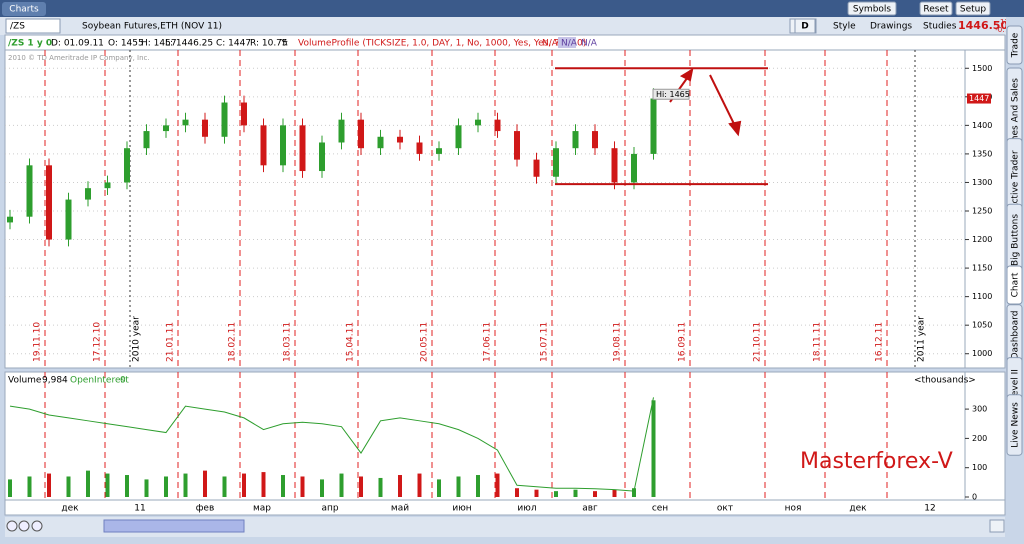 Image resolution: width=1024 pixels, height=544 pixels. I want to click on x-tick-label: 11, so click(139, 509).